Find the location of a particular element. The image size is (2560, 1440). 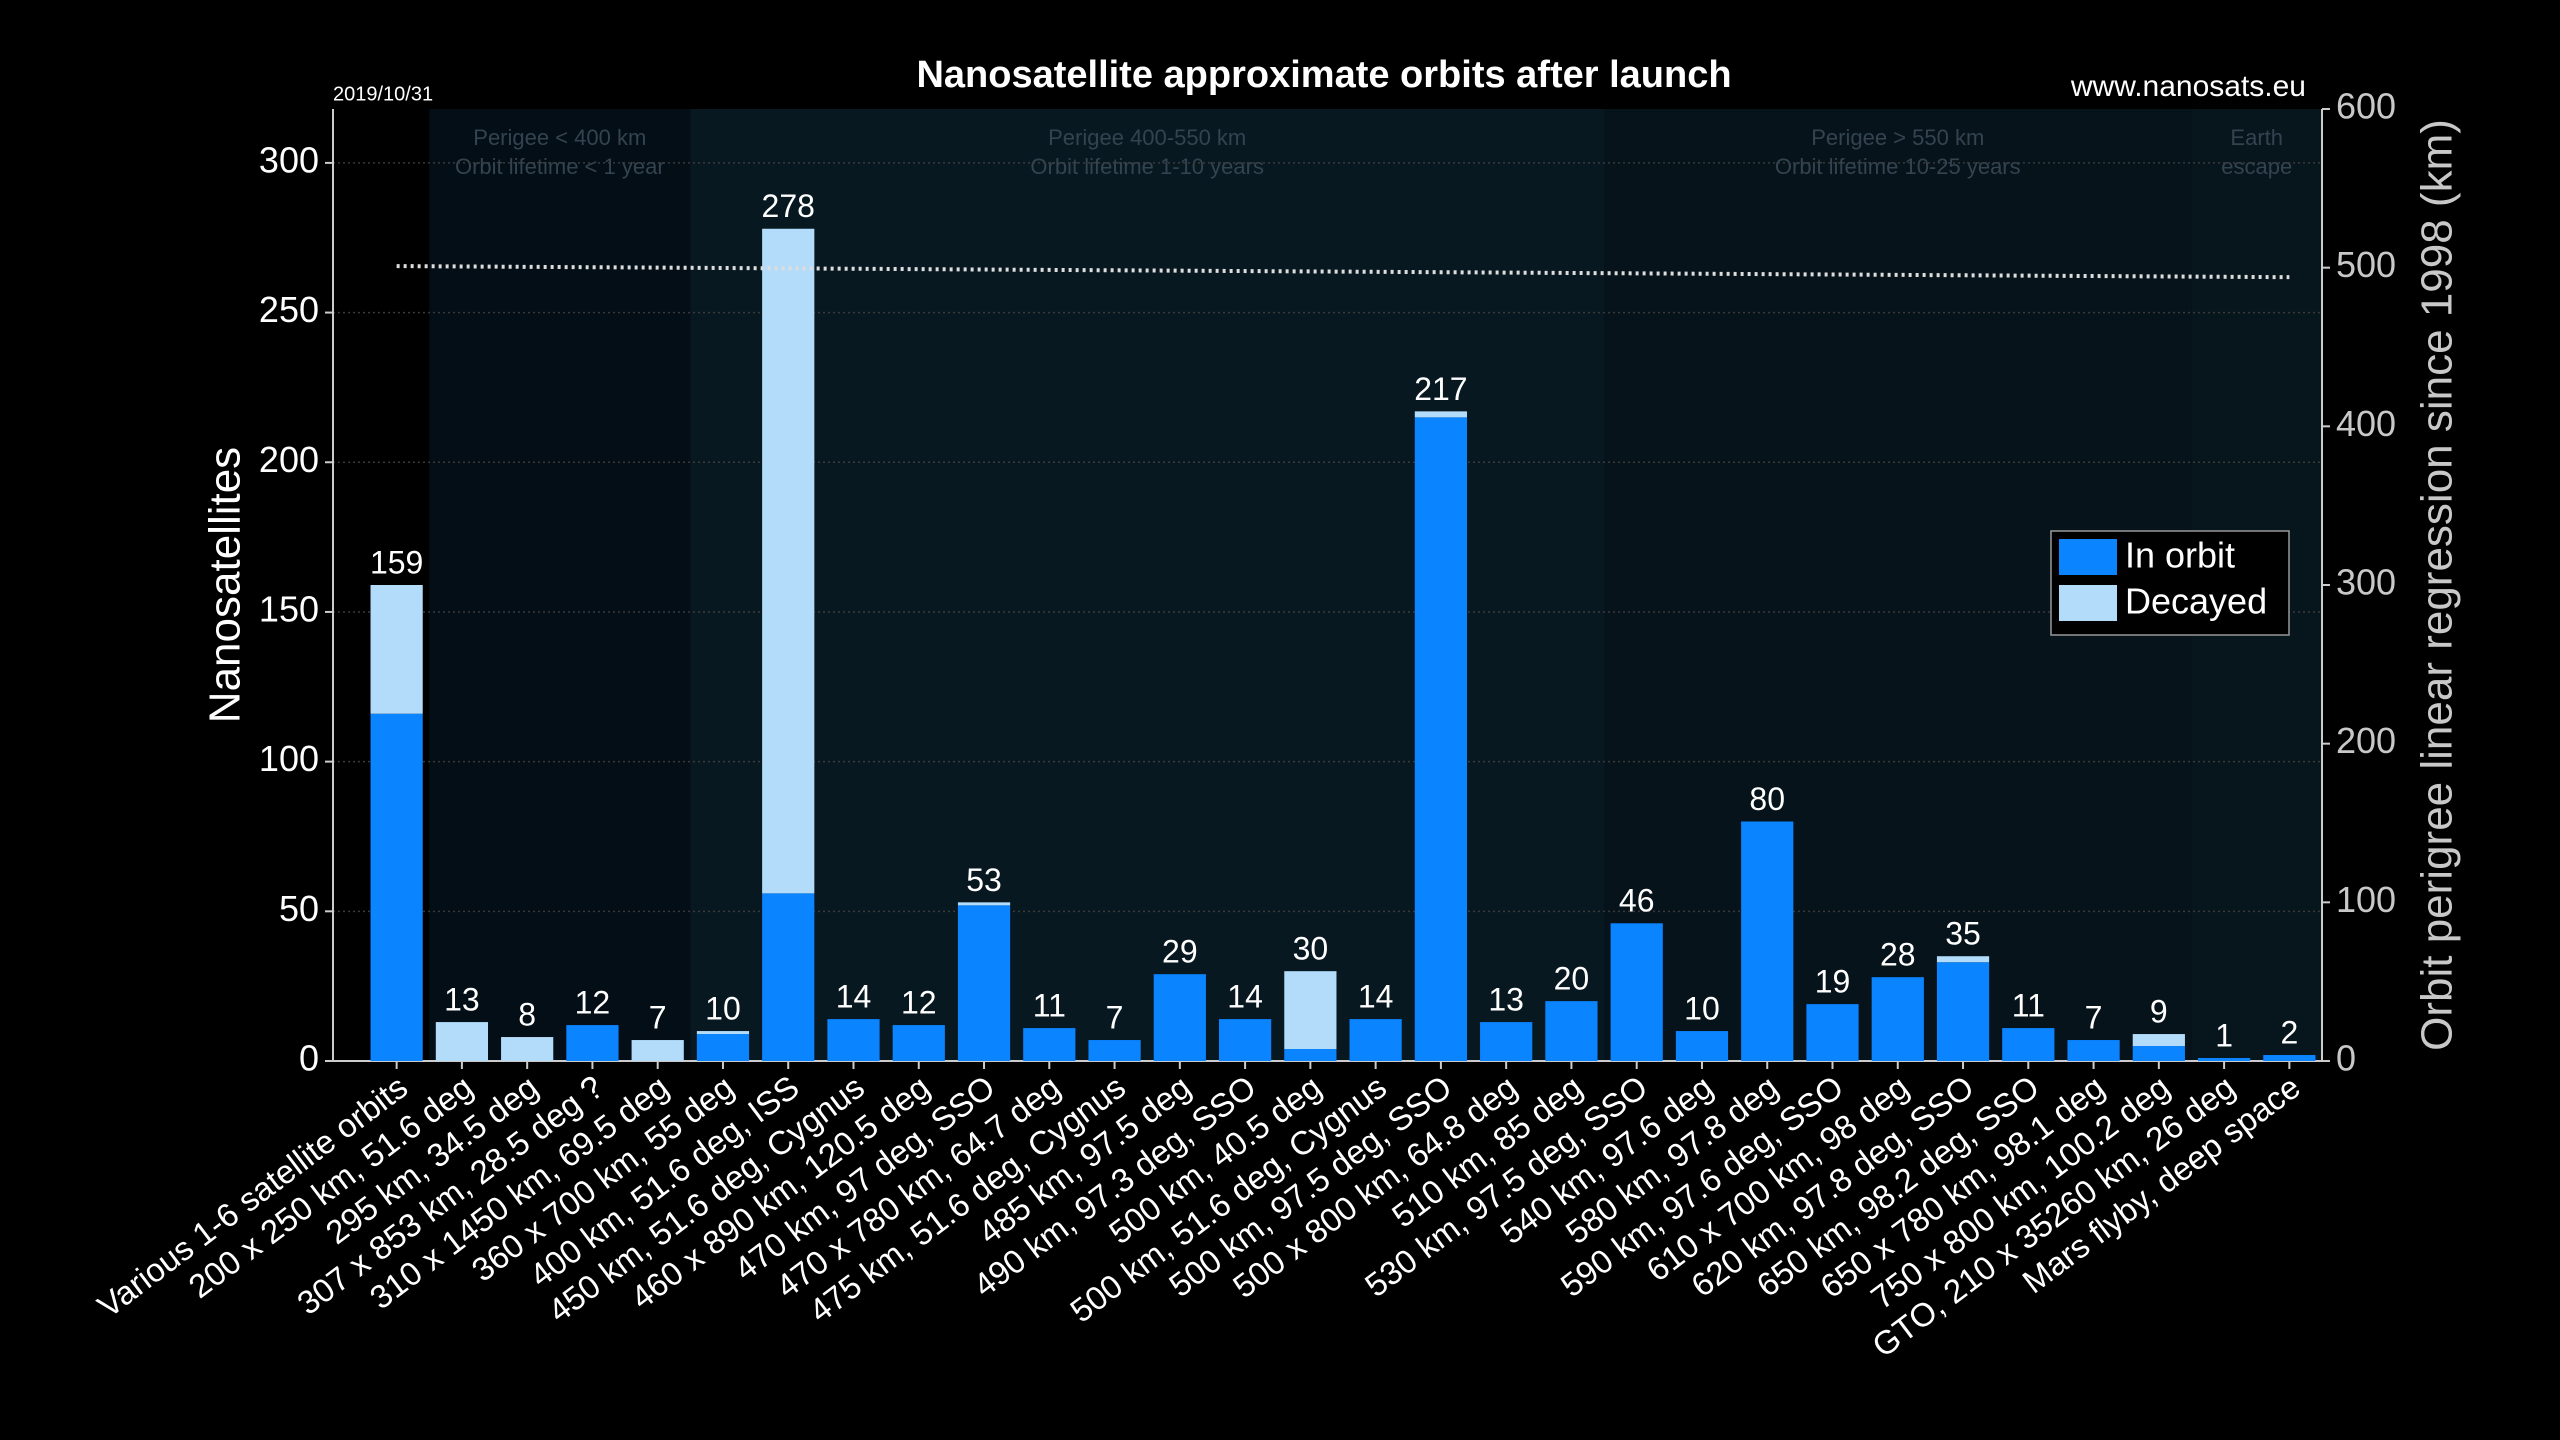

zone-label: escape is located at coordinates (2256, 166).